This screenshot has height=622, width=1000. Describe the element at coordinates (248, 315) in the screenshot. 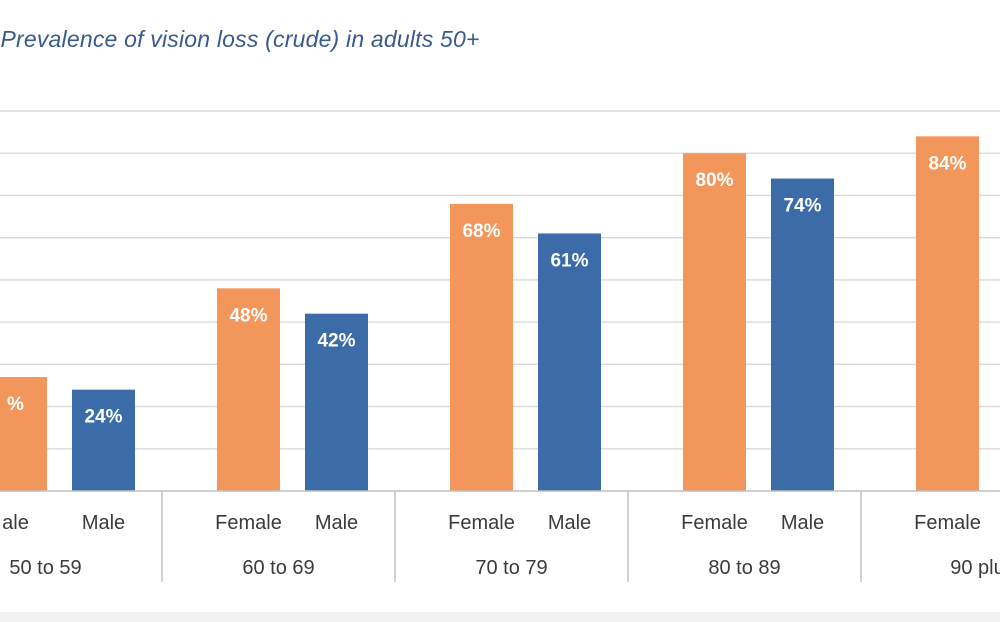

I see `bar-value-label: 48%` at that location.